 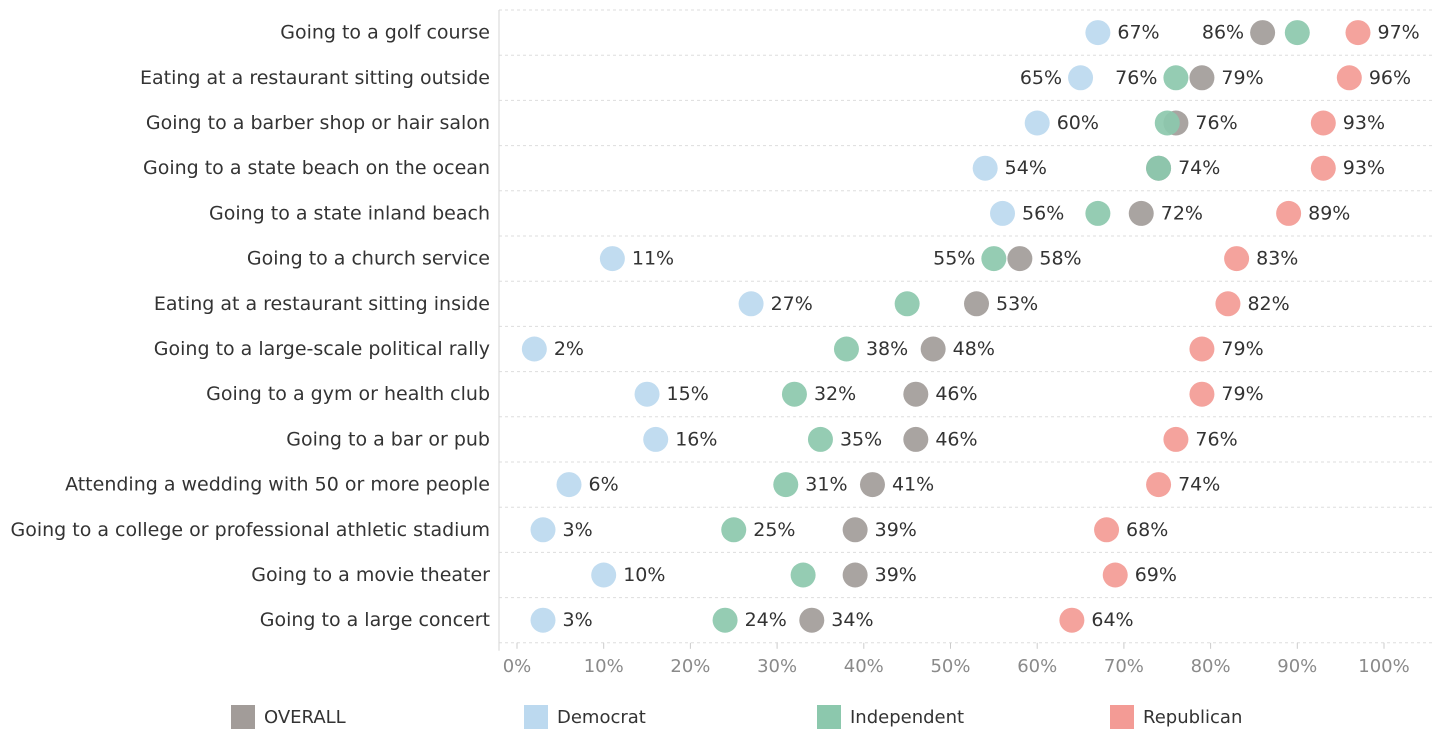 What do you see at coordinates (974, 349) in the screenshot?
I see `data-label-overall: 48%` at bounding box center [974, 349].